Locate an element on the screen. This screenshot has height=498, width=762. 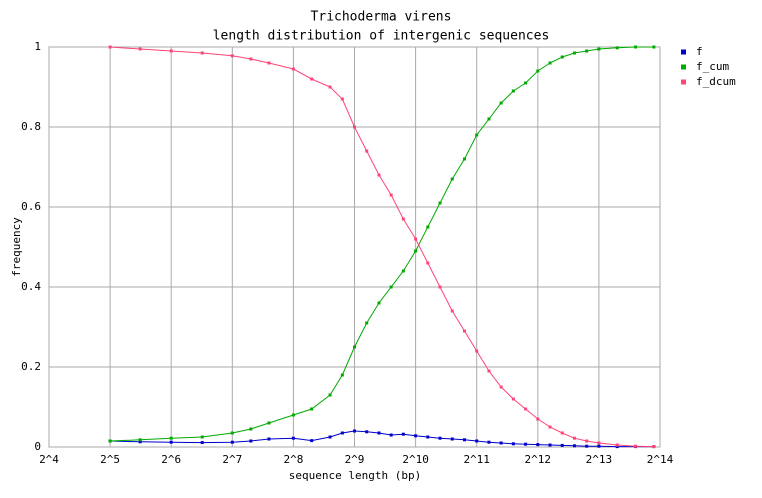
x-tick-label: 2^10 is located at coordinates (415, 459).